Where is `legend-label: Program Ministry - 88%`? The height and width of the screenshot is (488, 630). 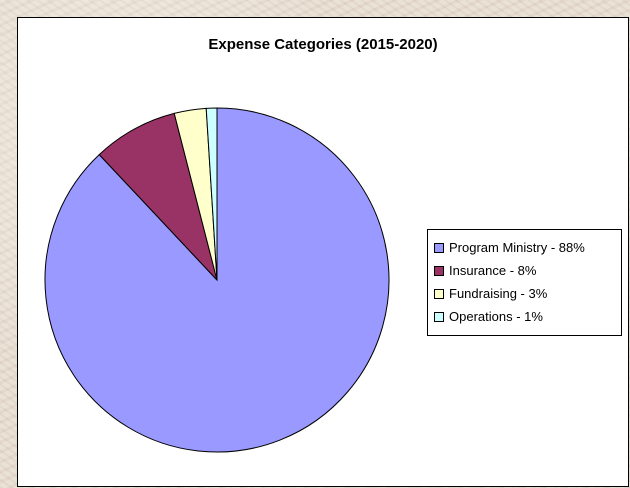 legend-label: Program Ministry - 88% is located at coordinates (517, 247).